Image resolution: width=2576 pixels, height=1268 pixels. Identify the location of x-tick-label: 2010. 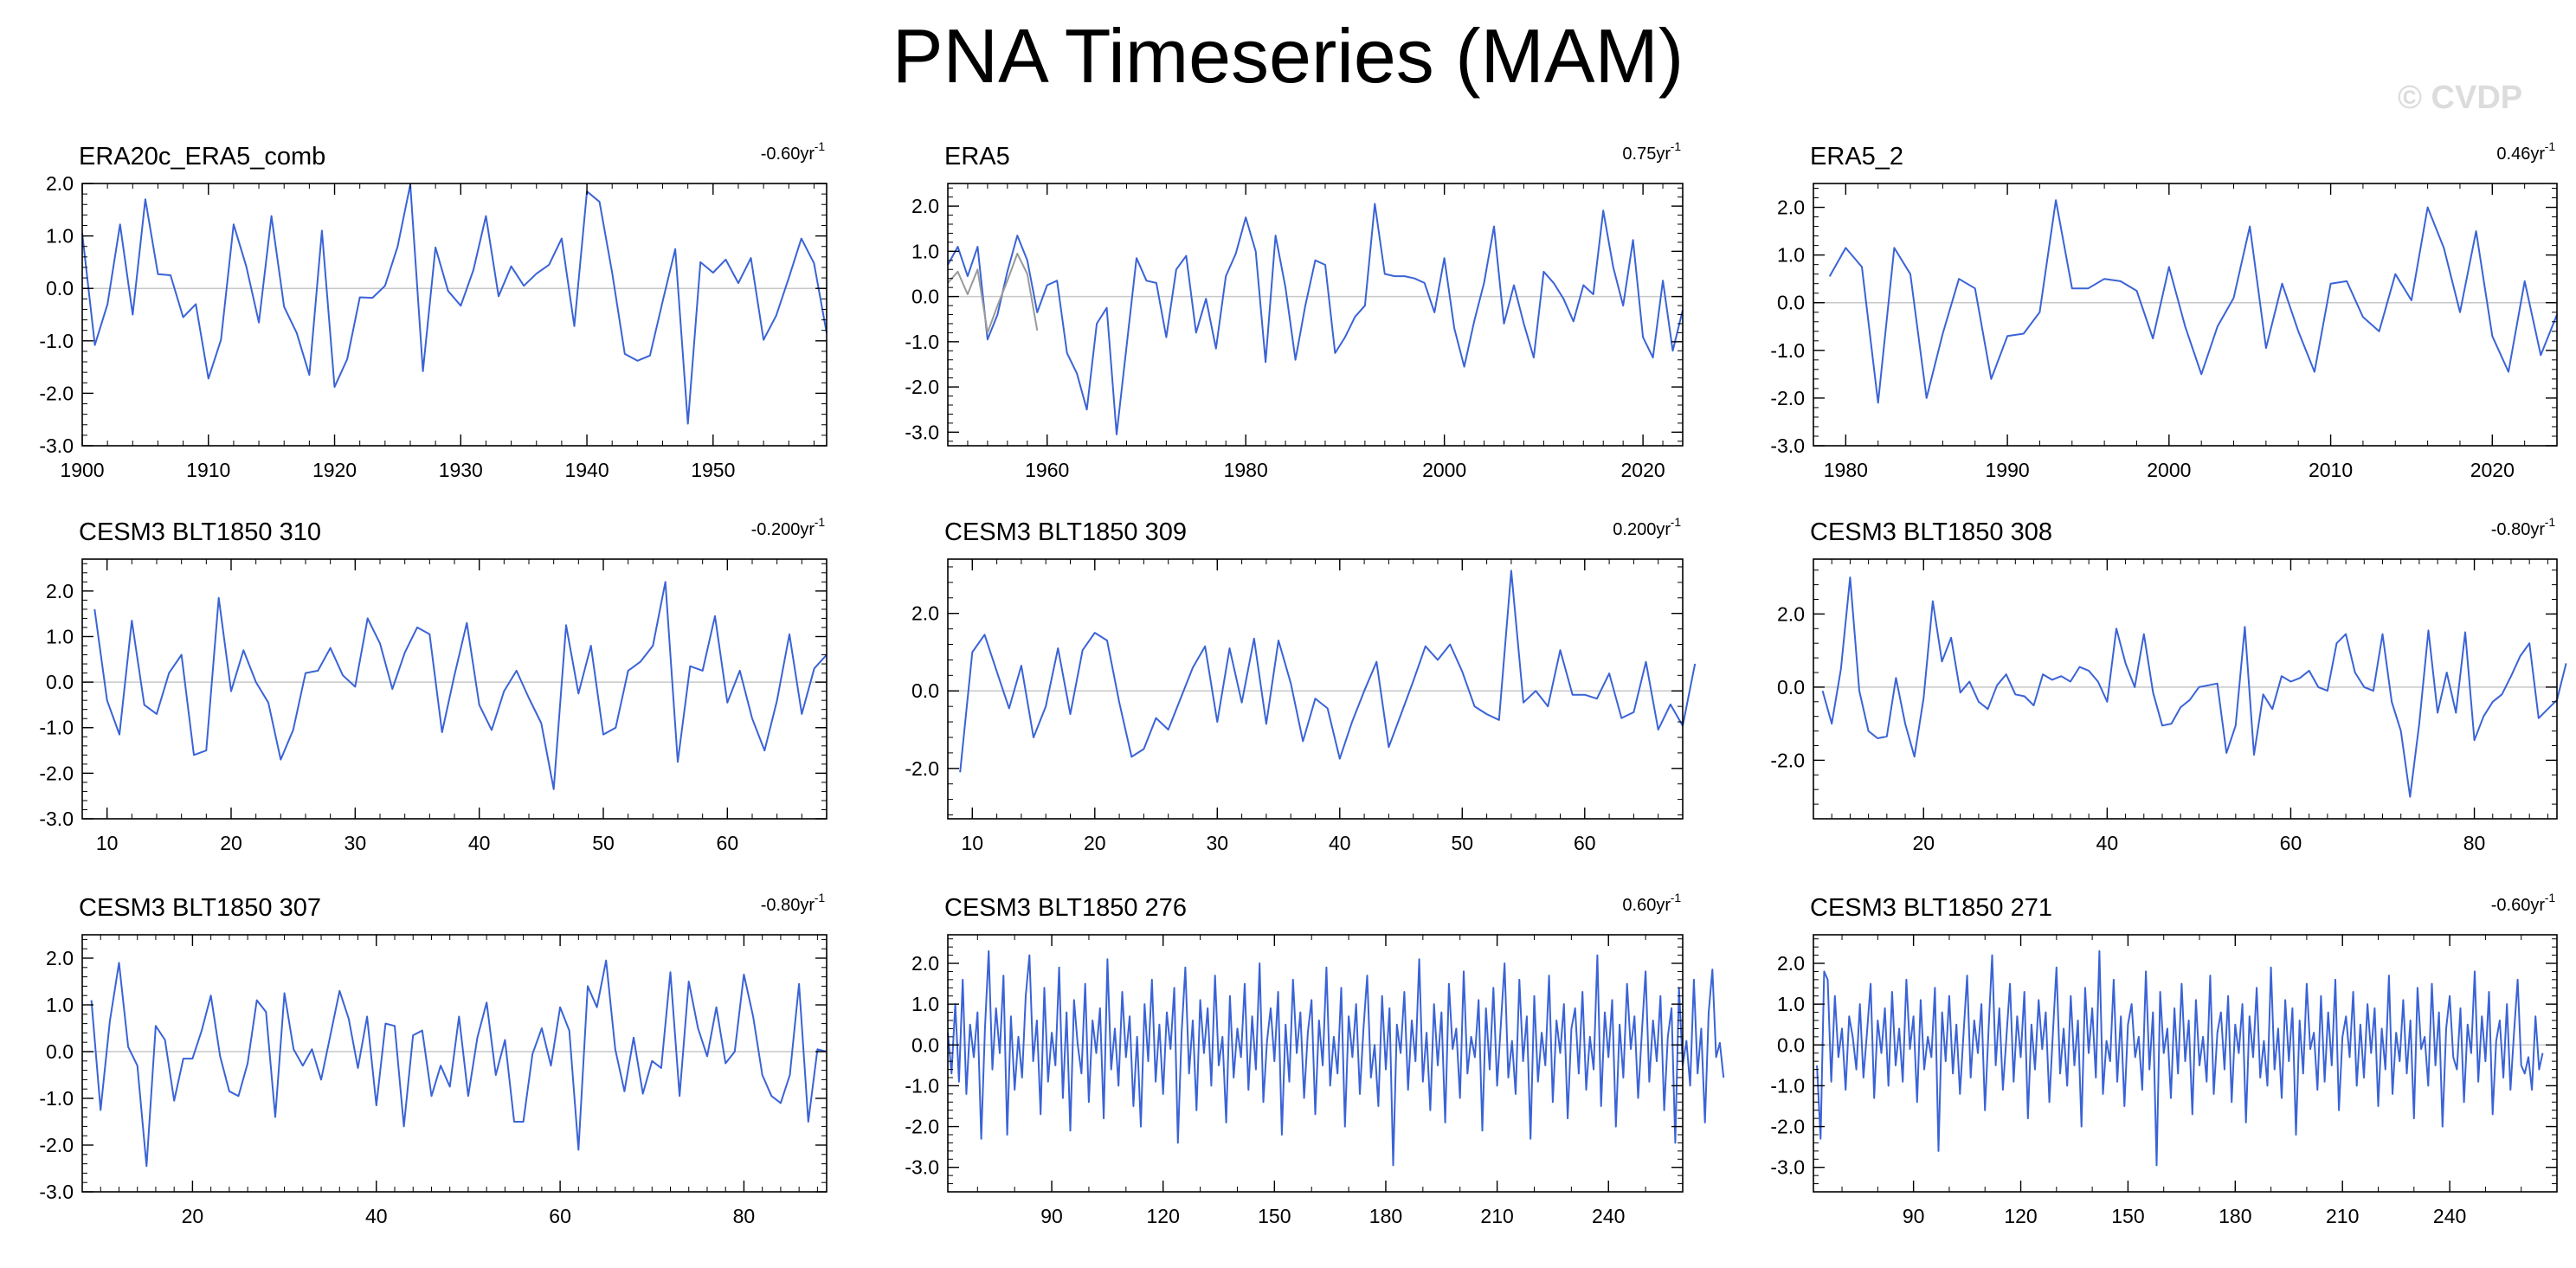
(2331, 470).